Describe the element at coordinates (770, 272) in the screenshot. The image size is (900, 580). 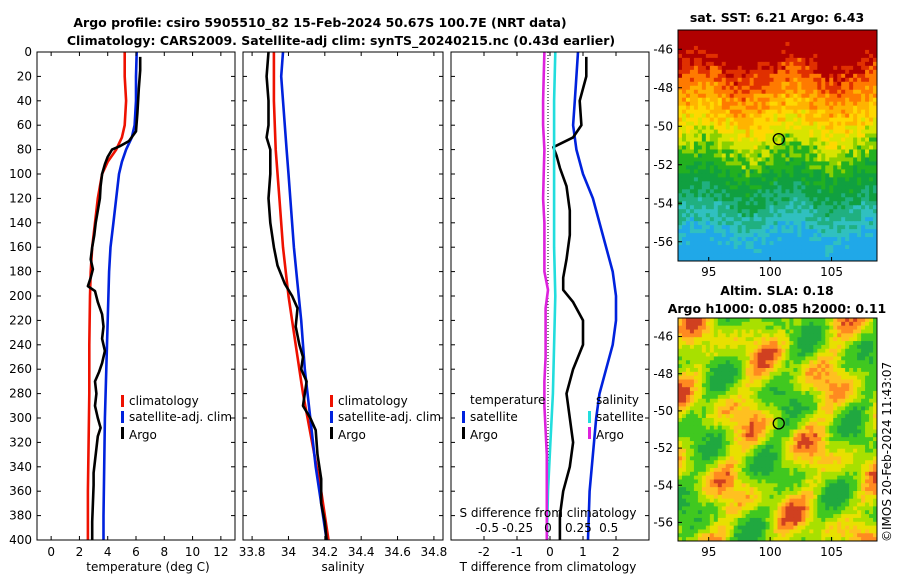
I see `x-tick-label: 100` at that location.